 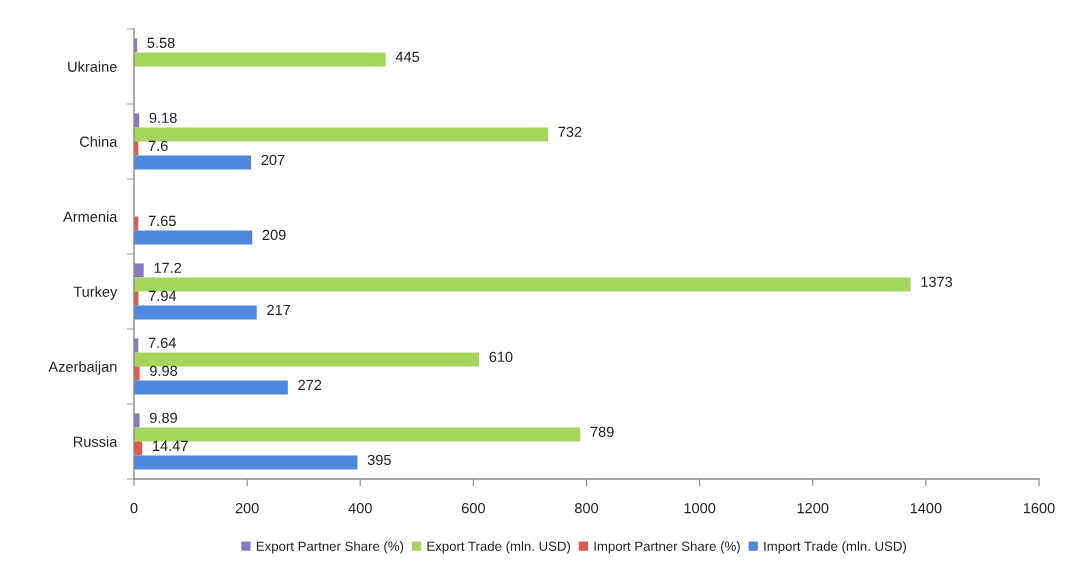 I want to click on data-label: 789, so click(x=602, y=432).